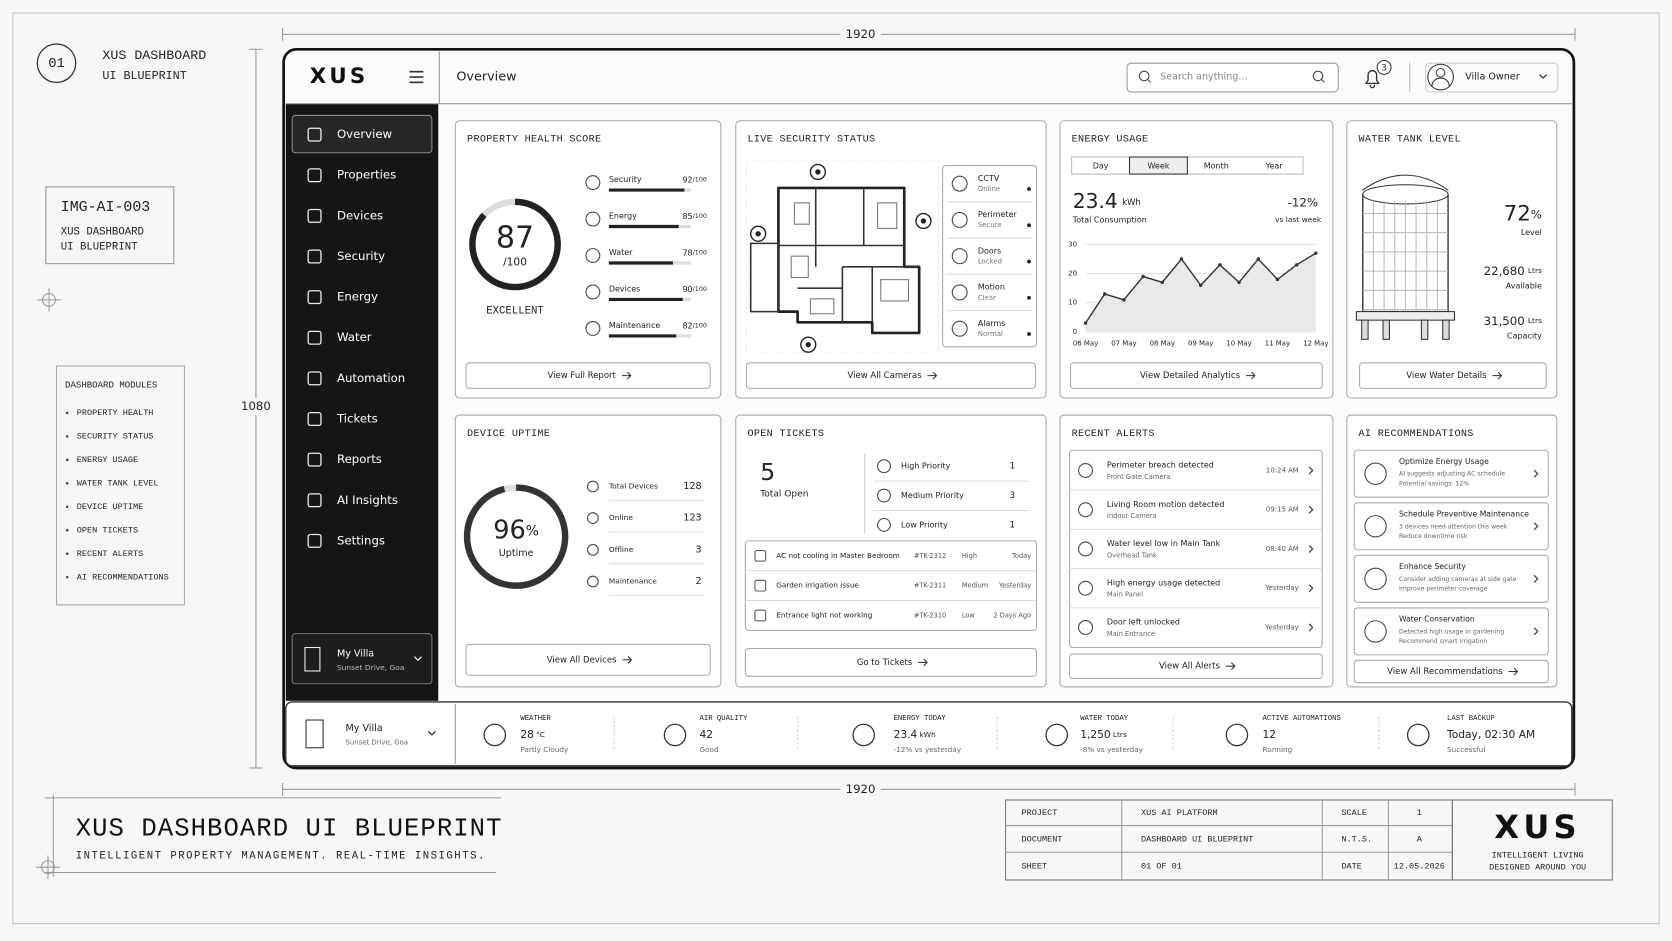  Describe the element at coordinates (1179, 813) in the screenshot. I see `table-cell: XUS AI PLATFORM` at that location.